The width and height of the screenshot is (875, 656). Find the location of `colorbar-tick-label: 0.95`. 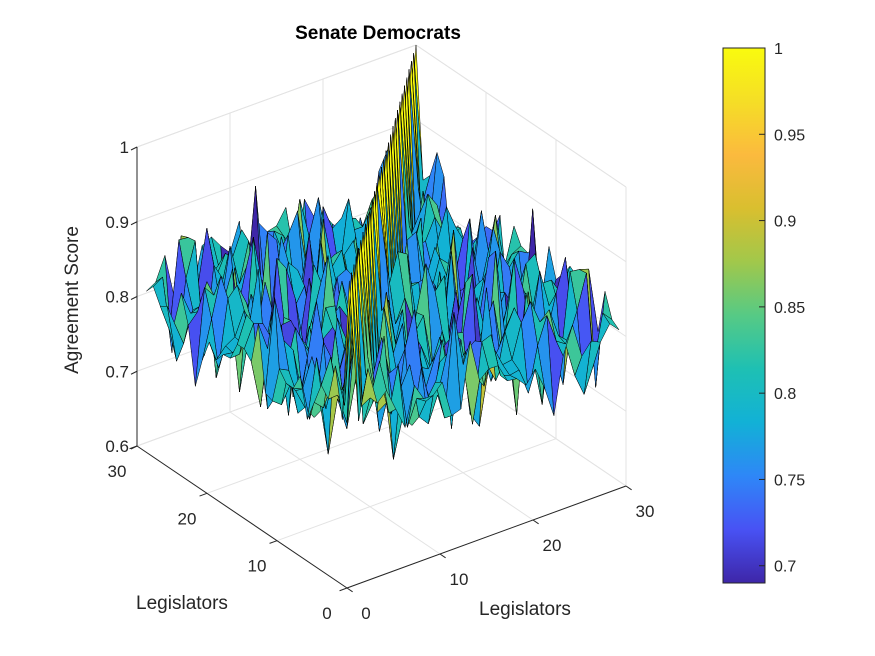

colorbar-tick-label: 0.95 is located at coordinates (789, 135).